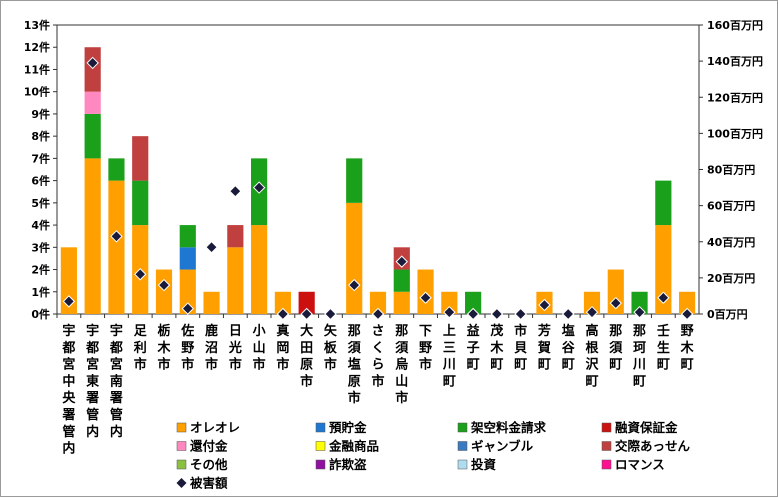  I want to click on legend-label: オレオレ, so click(215, 427).